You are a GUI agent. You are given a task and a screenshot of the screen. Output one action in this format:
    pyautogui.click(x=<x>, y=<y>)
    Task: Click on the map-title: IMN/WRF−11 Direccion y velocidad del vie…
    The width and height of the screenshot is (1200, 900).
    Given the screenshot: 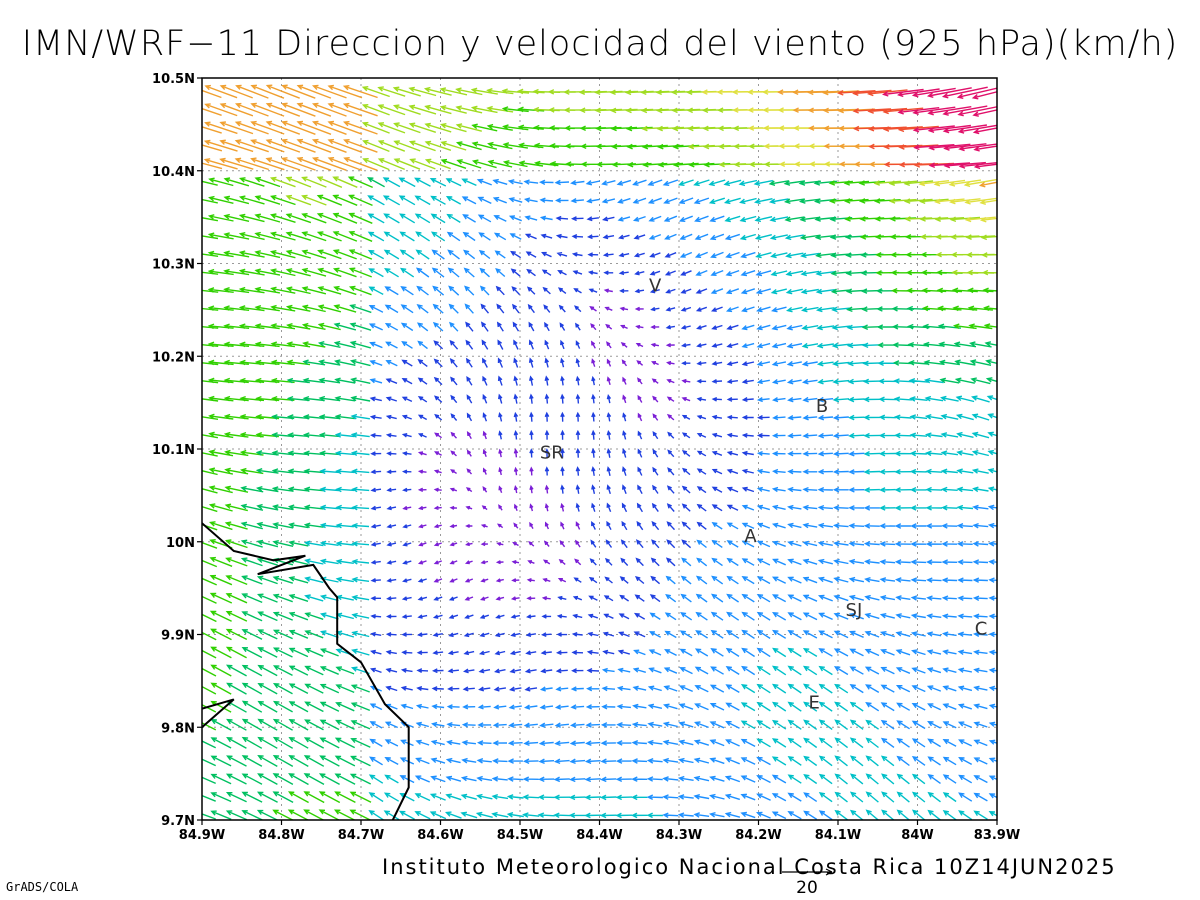 What is the action you would take?
    pyautogui.click(x=600, y=44)
    